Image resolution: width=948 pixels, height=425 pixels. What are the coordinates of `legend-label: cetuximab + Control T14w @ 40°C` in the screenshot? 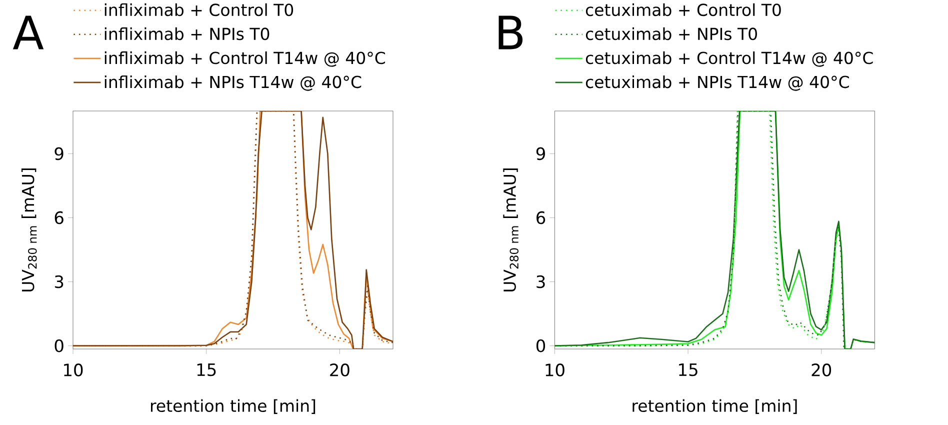 It's located at (729, 59).